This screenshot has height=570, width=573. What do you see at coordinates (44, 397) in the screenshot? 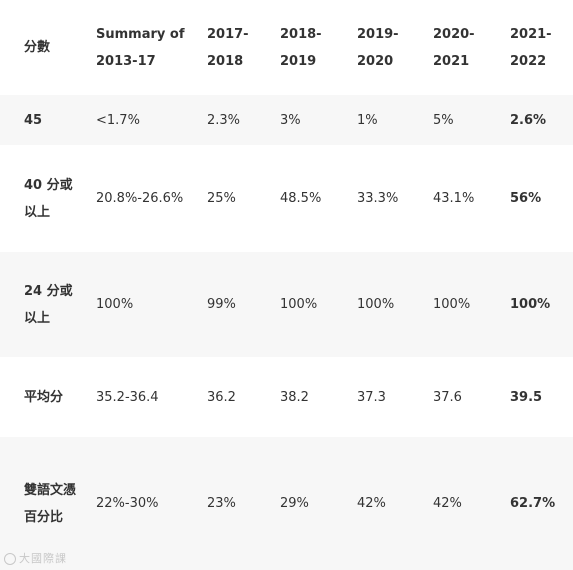
I see `row-label: 平均分` at bounding box center [44, 397].